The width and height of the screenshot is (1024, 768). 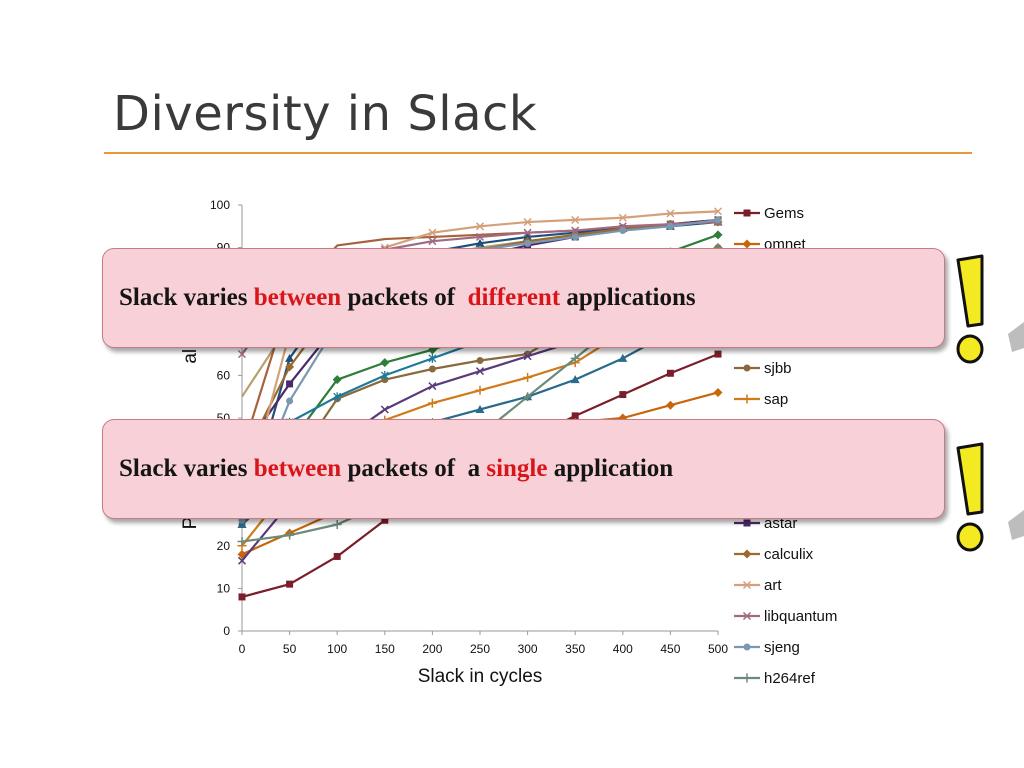 What do you see at coordinates (628, 297) in the screenshot?
I see `callout-text-post: applications` at bounding box center [628, 297].